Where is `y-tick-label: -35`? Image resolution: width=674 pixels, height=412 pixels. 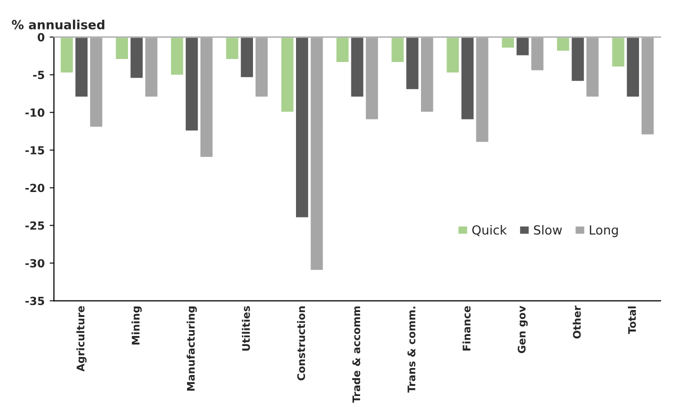
y-tick-label: -35 is located at coordinates (34, 301).